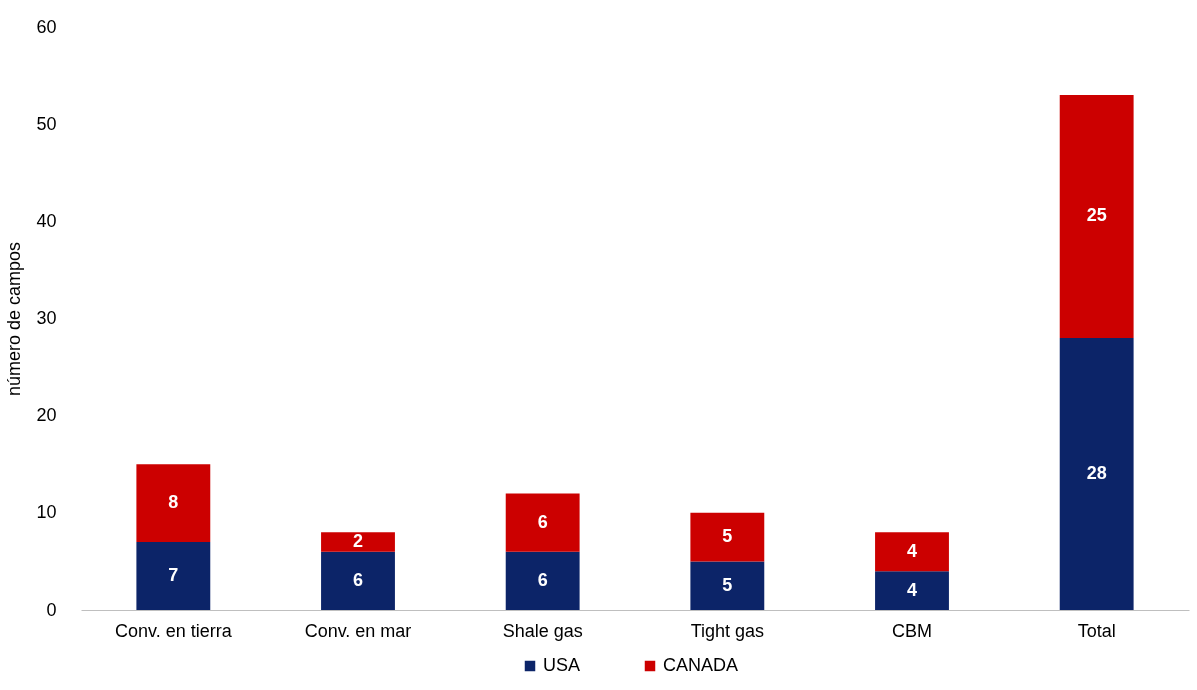  I want to click on y-tick-label: 20, so click(46, 415).